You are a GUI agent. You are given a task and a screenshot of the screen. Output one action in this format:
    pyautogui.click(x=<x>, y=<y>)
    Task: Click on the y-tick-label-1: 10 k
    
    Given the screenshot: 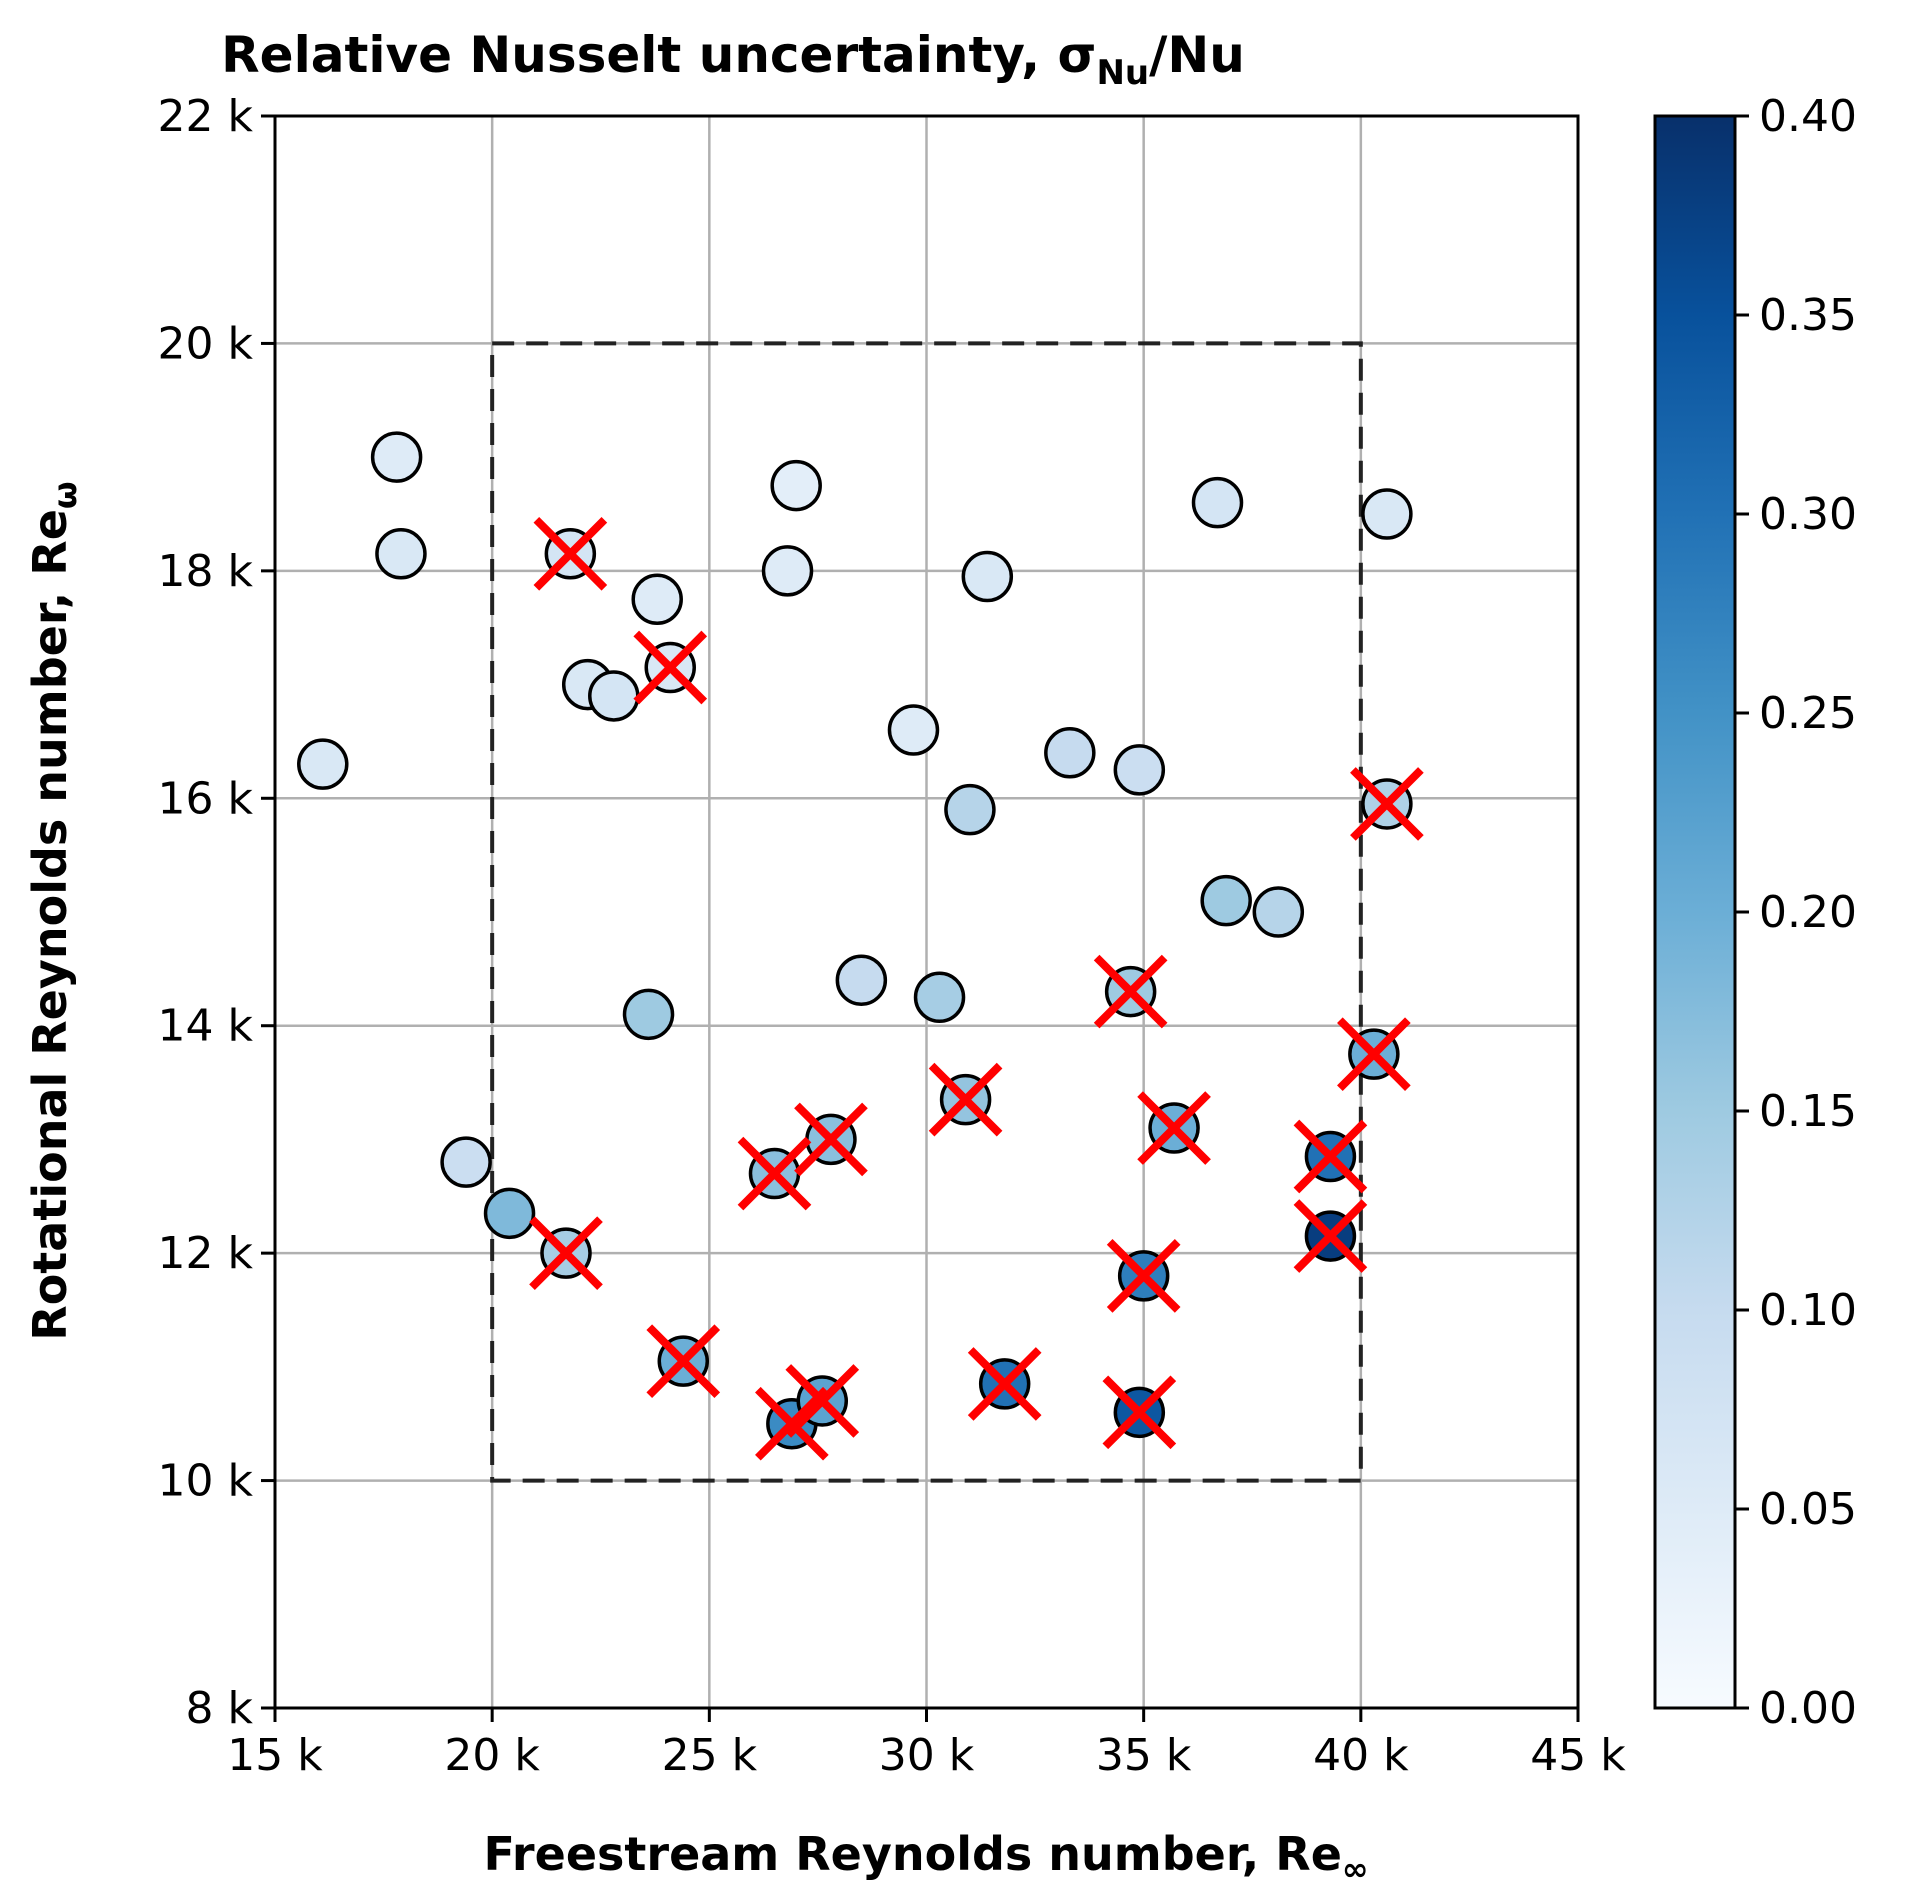 What is the action you would take?
    pyautogui.click(x=206, y=1481)
    